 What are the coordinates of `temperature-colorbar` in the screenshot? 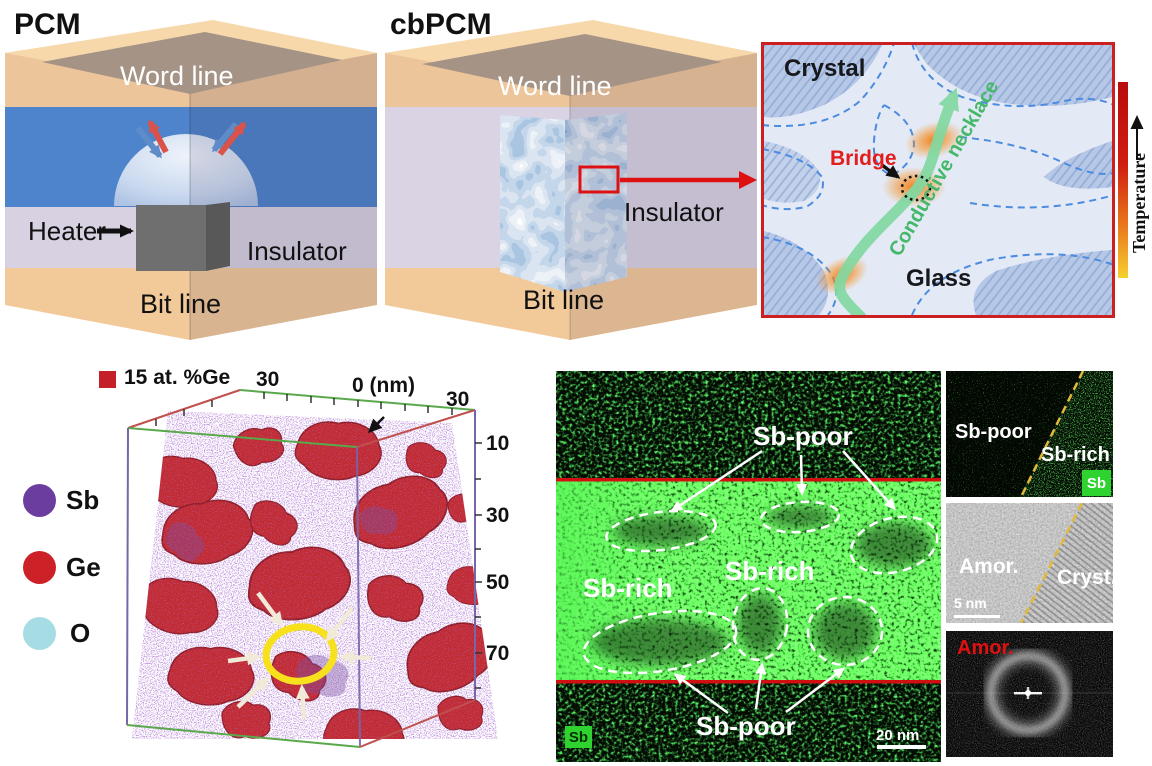 It's located at (1123, 180).